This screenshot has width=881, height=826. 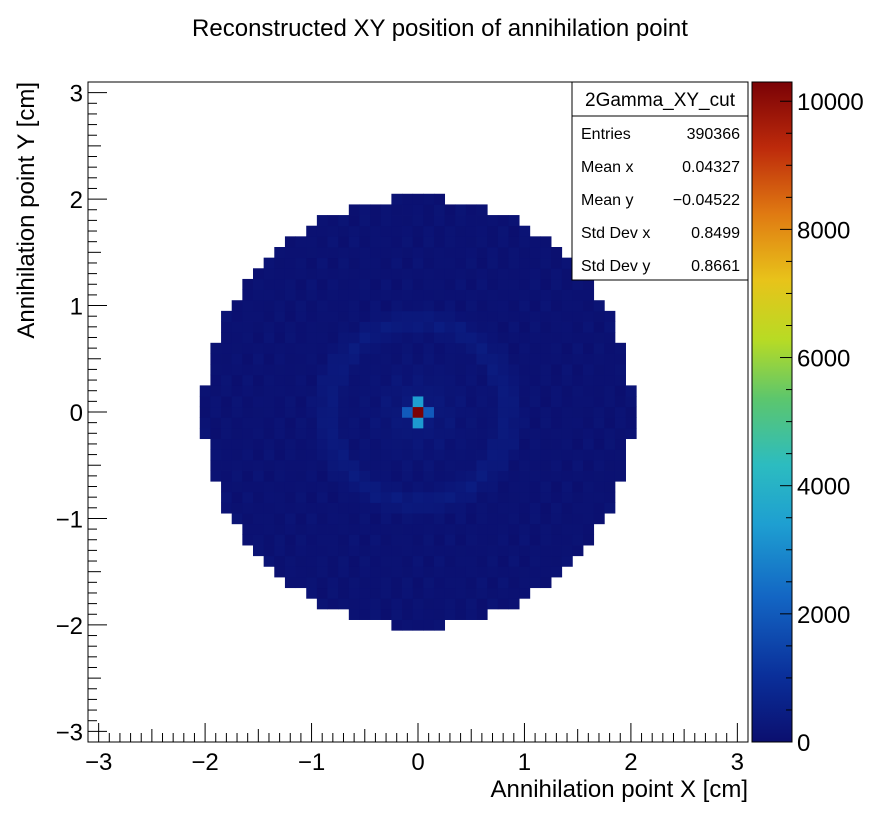 What do you see at coordinates (69, 732) in the screenshot?
I see `y-tick-label: −3` at bounding box center [69, 732].